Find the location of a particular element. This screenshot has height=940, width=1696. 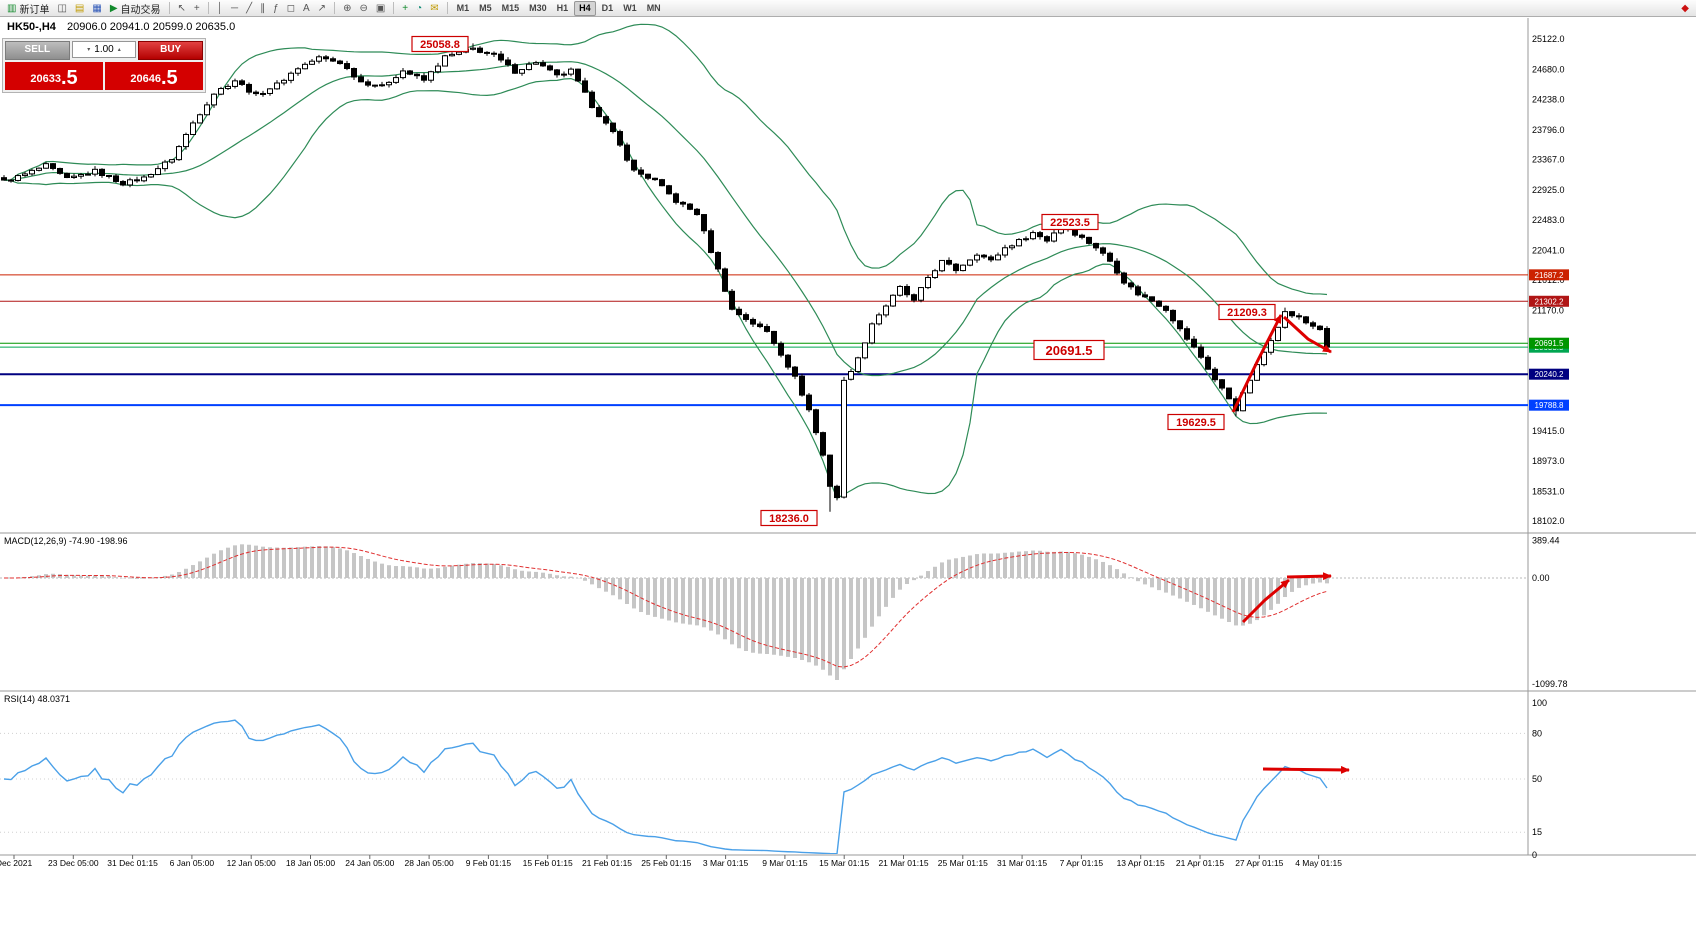

indicators-button: + is located at coordinates (405, 8).